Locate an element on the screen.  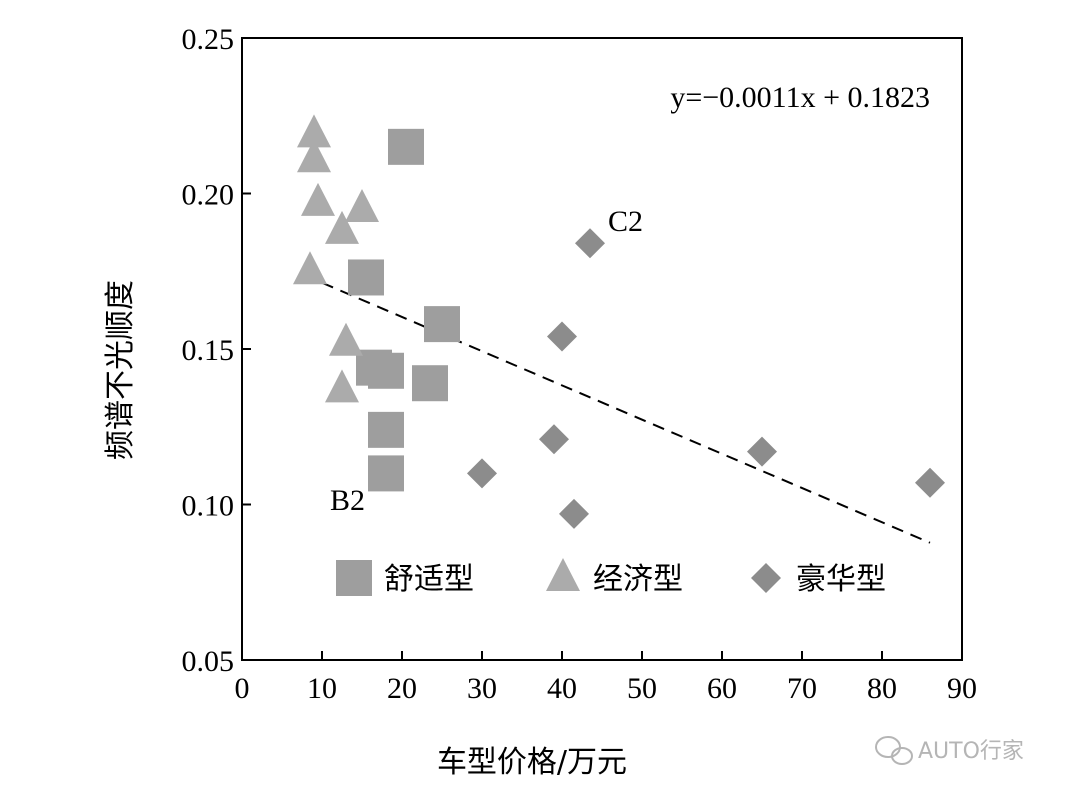
x-tick-label: 80 is located at coordinates (882, 688).